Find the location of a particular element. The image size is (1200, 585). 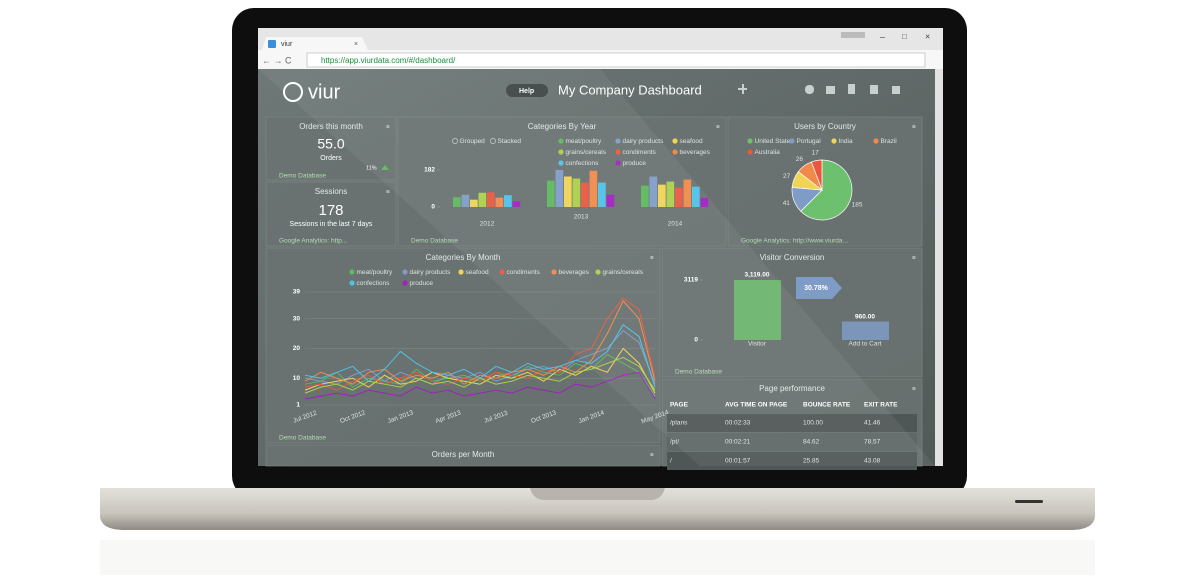

hinge-notch is located at coordinates (597, 494).